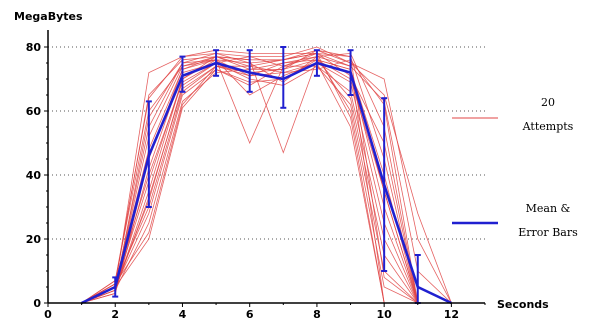 Image resolution: width=592 pixels, height=320 pixels. I want to click on x-axis-label: Seconds, so click(523, 304).